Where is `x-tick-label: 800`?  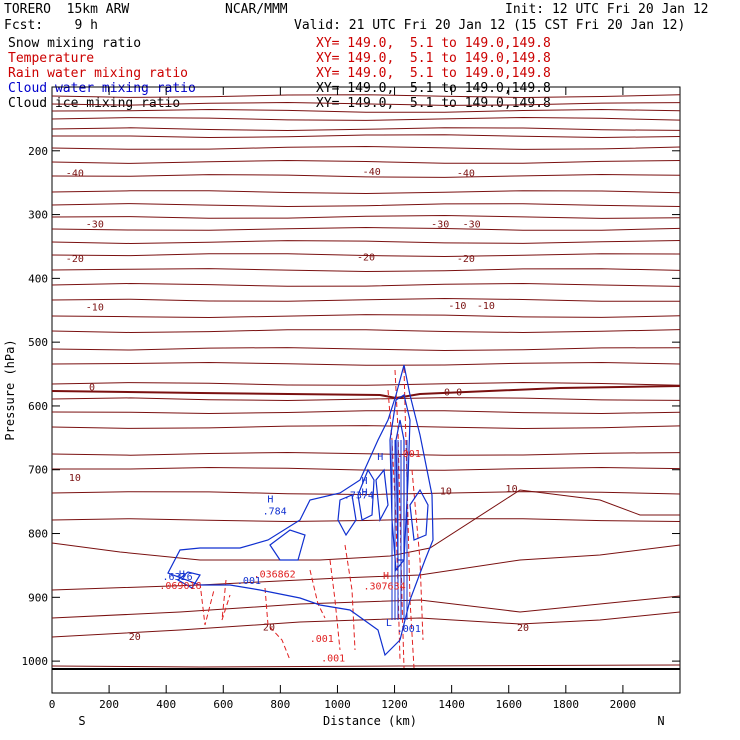
x-tick-label: 800 is located at coordinates (280, 704).